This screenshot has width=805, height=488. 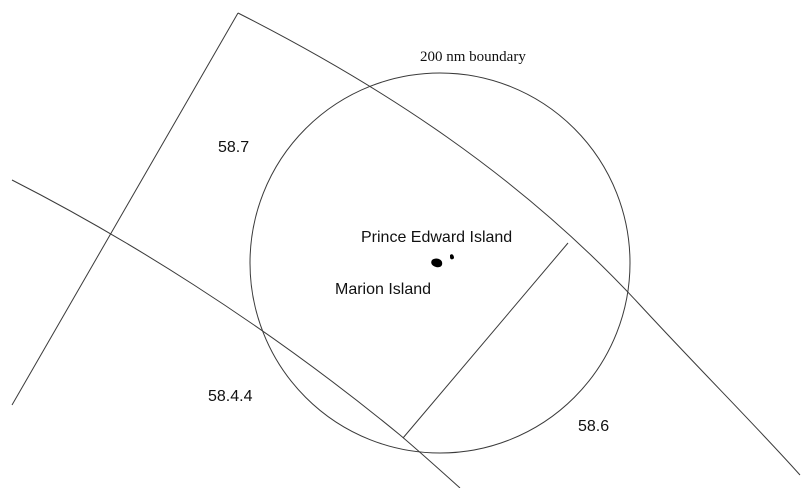 What do you see at coordinates (230, 396) in the screenshot?
I see `area-58-4-4-label: 58.4.4` at bounding box center [230, 396].